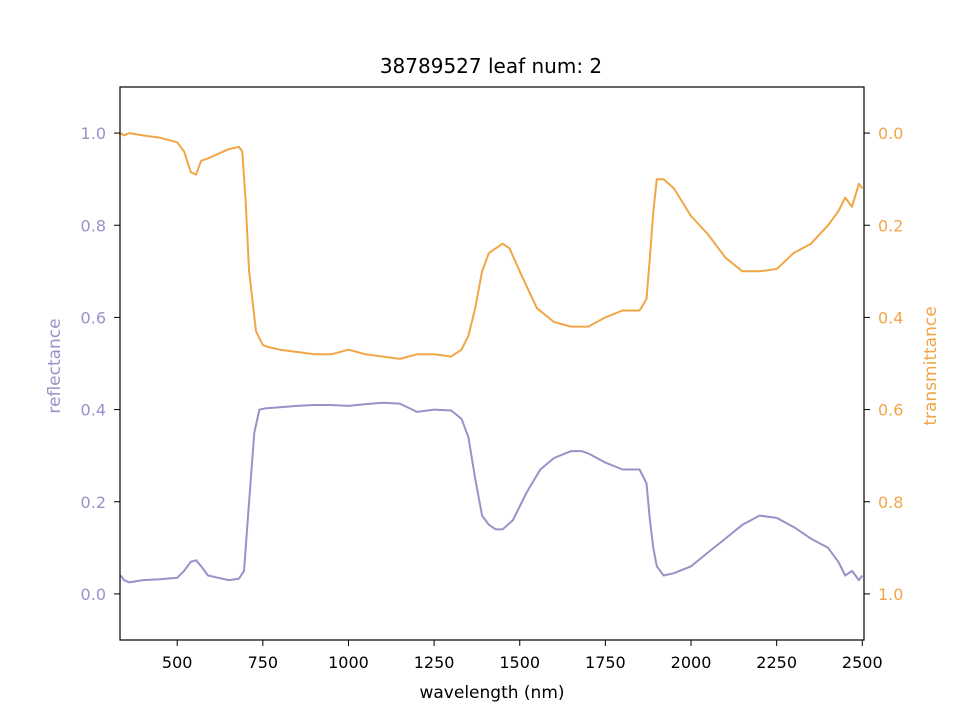 The image size is (960, 720). I want to click on x-tick-label: 1500, so click(519, 662).